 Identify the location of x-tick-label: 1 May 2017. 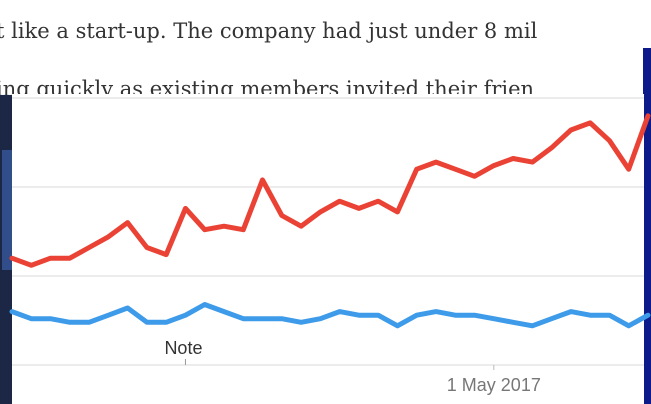
(494, 385).